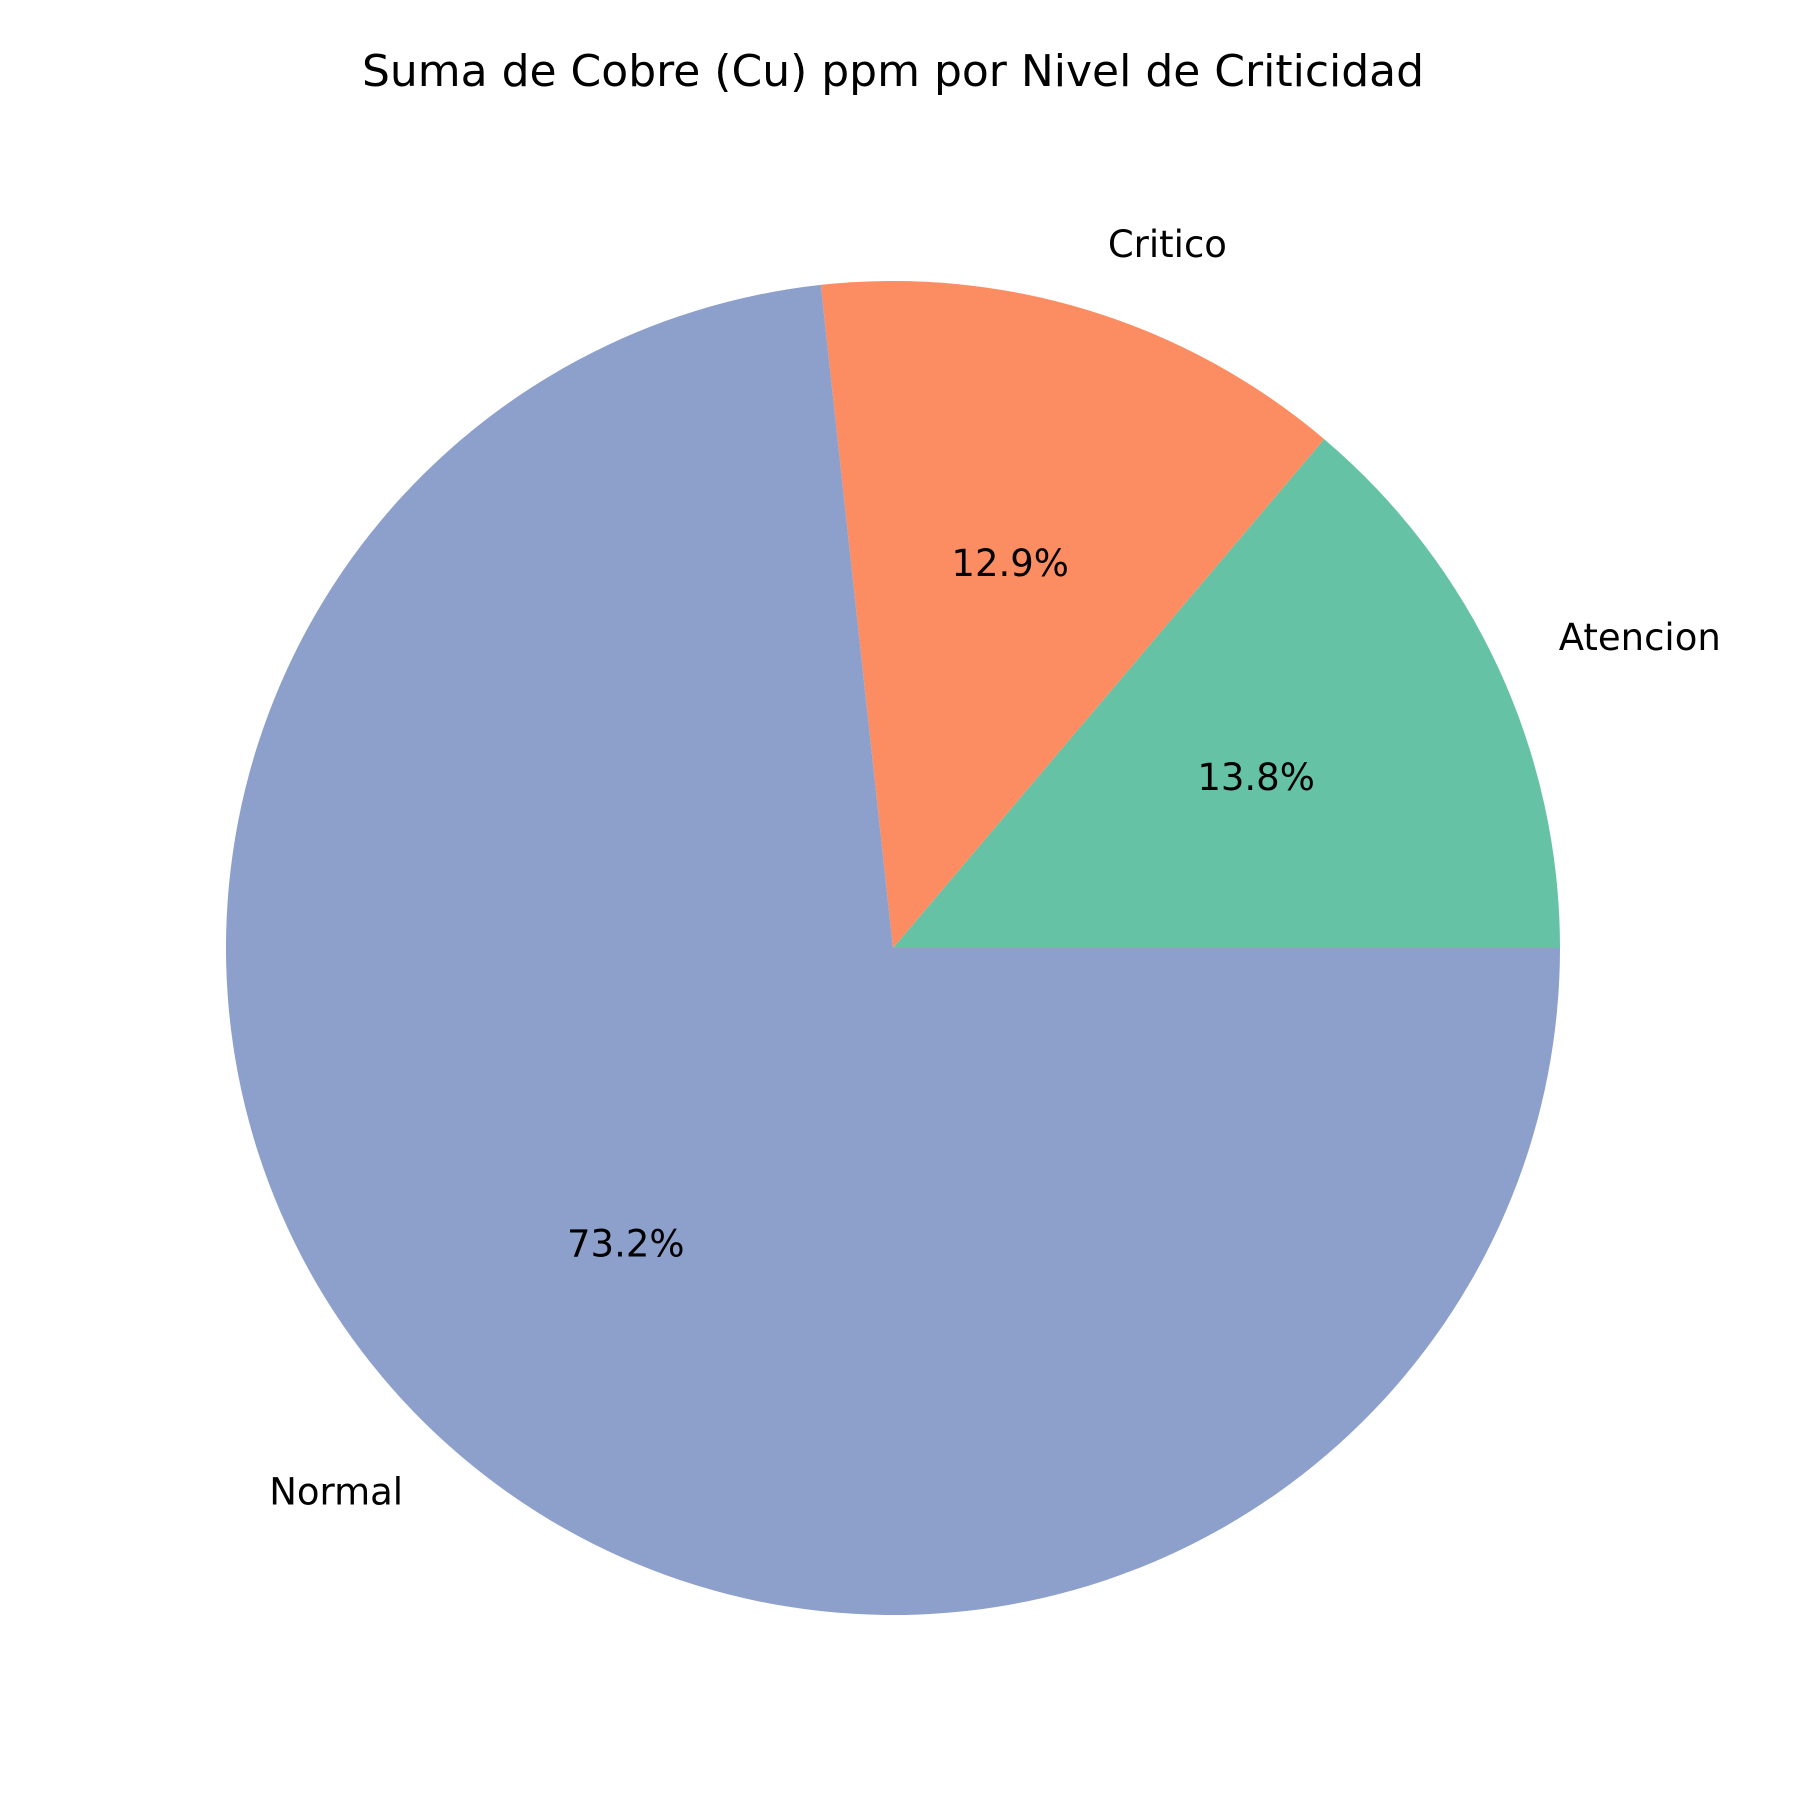 The width and height of the screenshot is (1800, 1800). I want to click on pie-slice-critico, so click(1072, 614).